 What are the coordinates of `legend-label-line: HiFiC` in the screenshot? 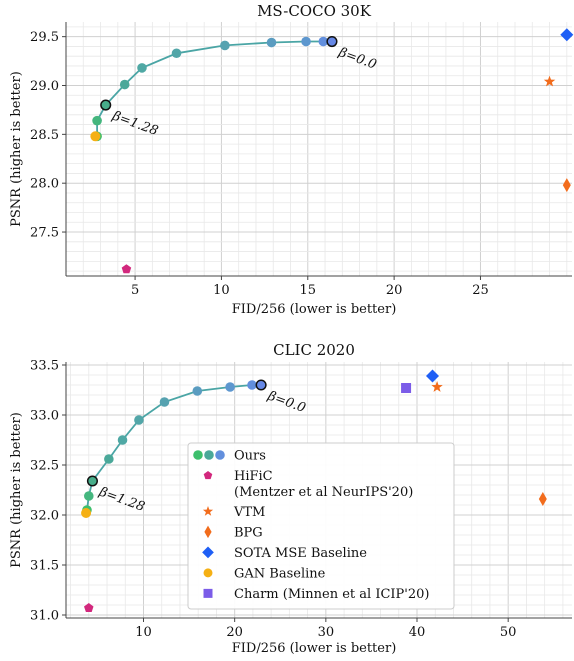 It's located at (253, 476).